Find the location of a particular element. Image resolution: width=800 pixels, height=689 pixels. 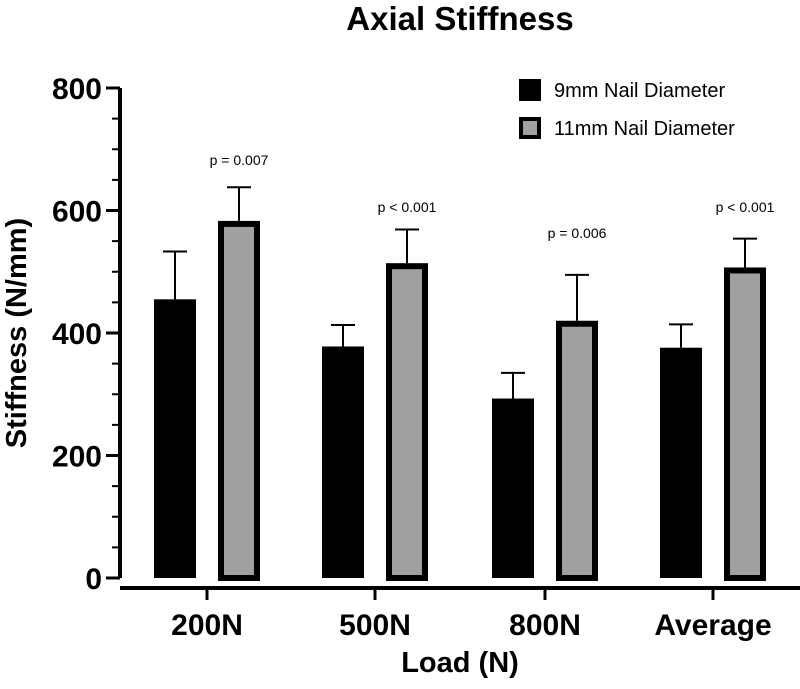

y-tick-label: 600 is located at coordinates (77, 212).